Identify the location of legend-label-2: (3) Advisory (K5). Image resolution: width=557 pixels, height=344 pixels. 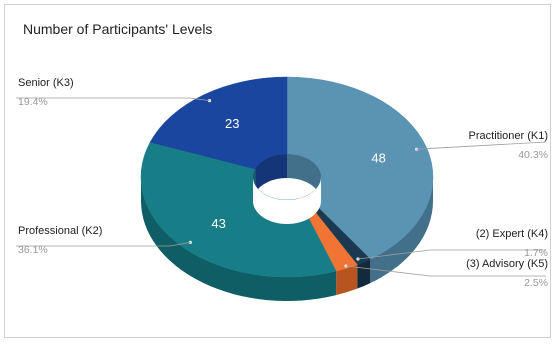
(507, 264).